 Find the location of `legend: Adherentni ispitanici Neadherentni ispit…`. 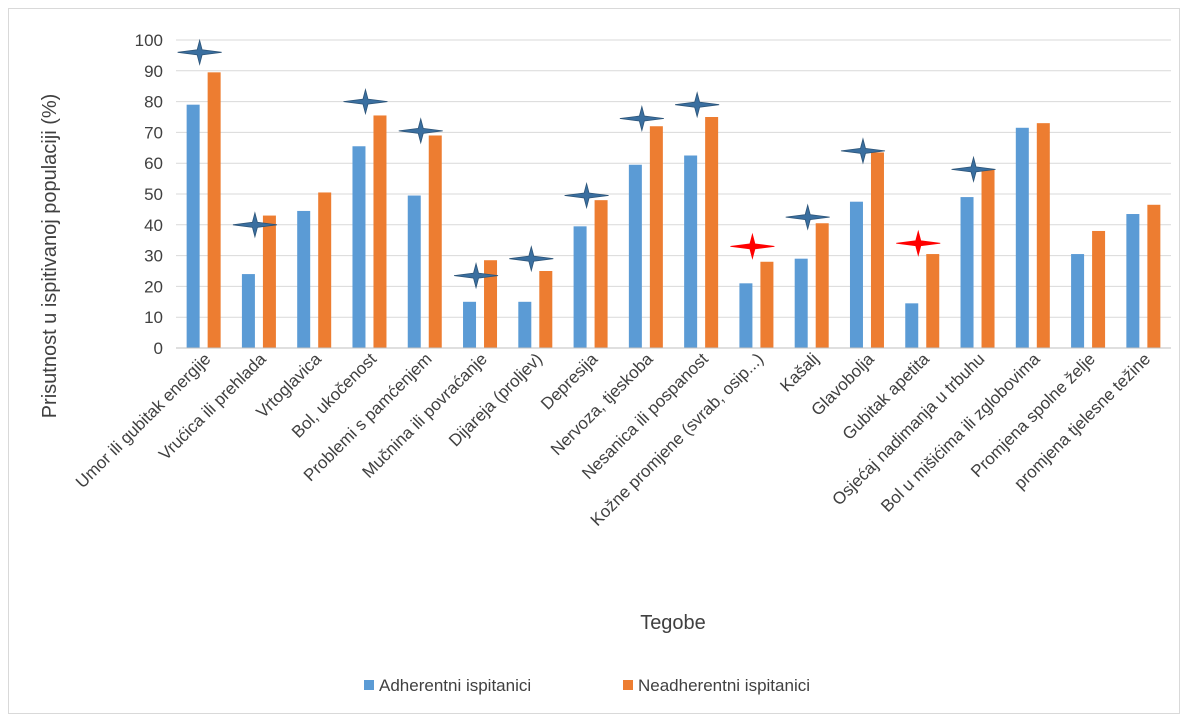

legend: Adherentni ispitanici Neadherentni ispit… is located at coordinates (587, 685).